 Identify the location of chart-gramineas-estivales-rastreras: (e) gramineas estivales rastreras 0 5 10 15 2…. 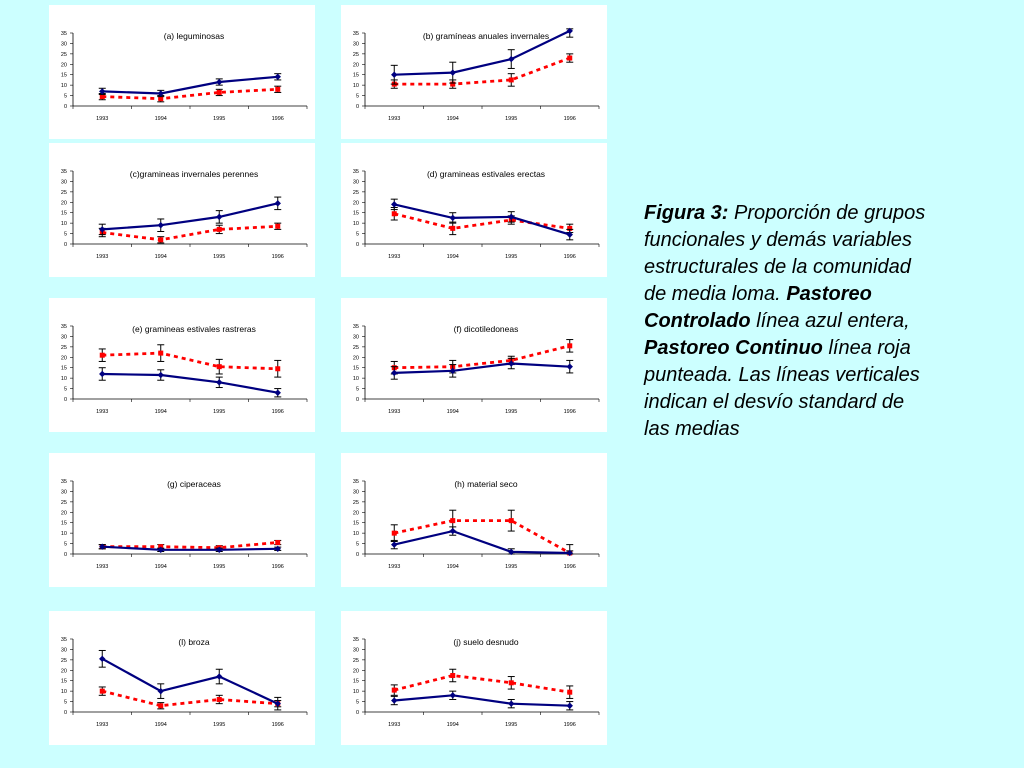
(184, 369).